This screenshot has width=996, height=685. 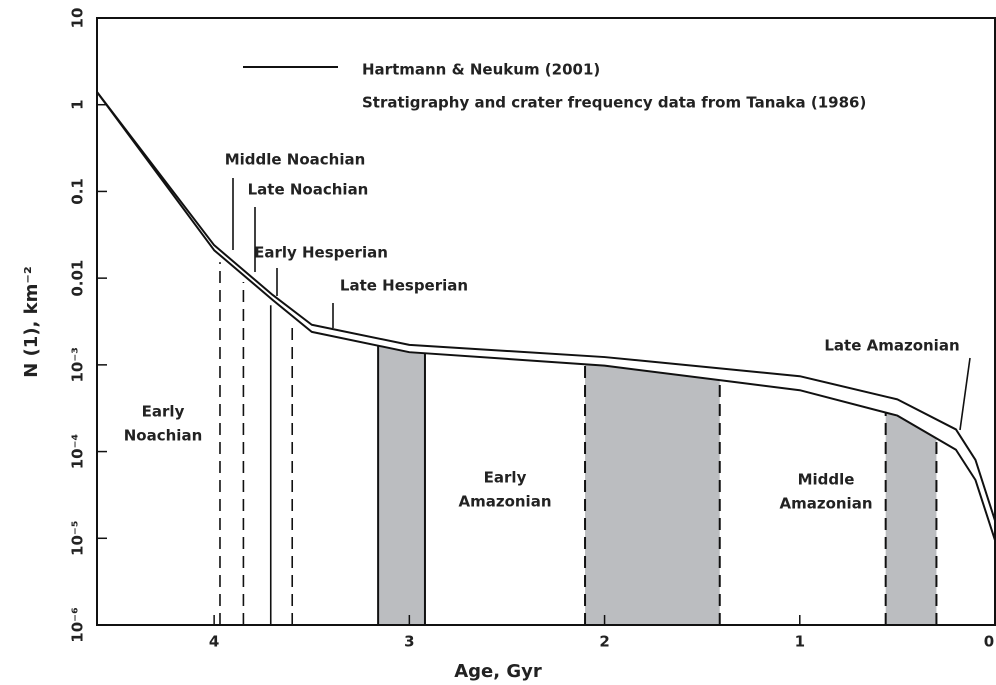 What do you see at coordinates (498, 671) in the screenshot?
I see `x-axis-label: Age, Gyr` at bounding box center [498, 671].